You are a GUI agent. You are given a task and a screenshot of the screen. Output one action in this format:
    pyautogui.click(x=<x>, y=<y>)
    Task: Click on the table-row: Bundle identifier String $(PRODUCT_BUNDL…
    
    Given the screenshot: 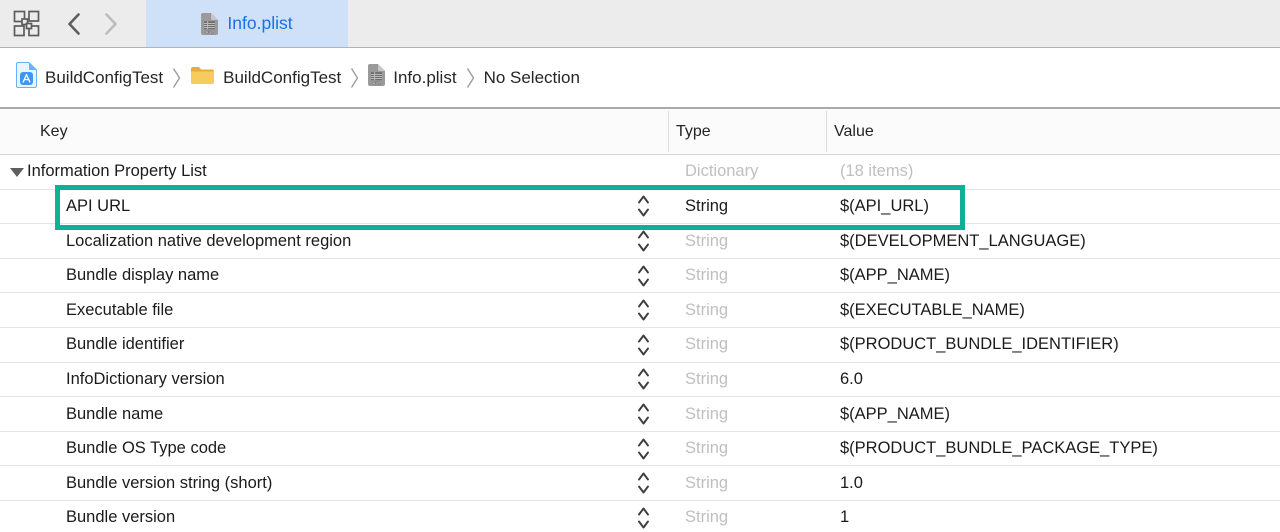 What is the action you would take?
    pyautogui.click(x=640, y=345)
    